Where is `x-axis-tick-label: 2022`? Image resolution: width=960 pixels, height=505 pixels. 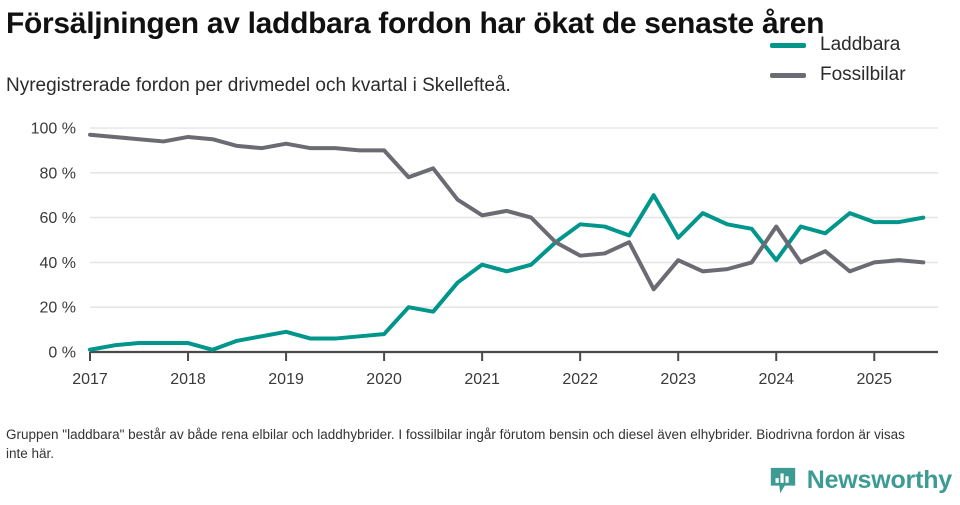
x-axis-tick-label: 2022 is located at coordinates (580, 379).